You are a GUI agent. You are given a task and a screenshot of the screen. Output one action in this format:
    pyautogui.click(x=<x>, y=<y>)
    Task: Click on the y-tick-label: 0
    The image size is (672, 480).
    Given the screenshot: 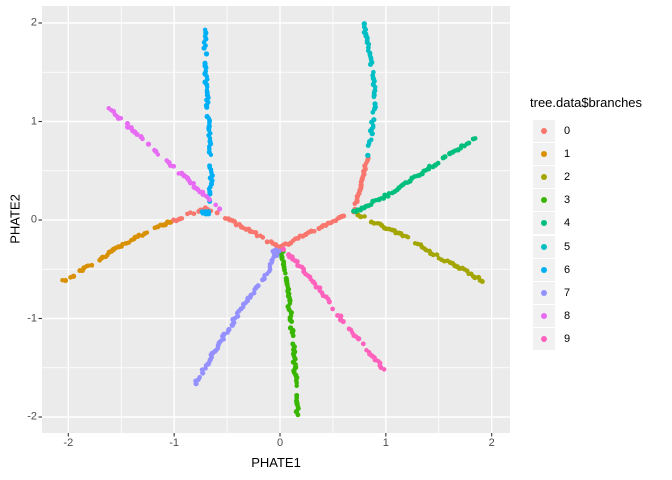 What is the action you would take?
    pyautogui.click(x=33, y=219)
    